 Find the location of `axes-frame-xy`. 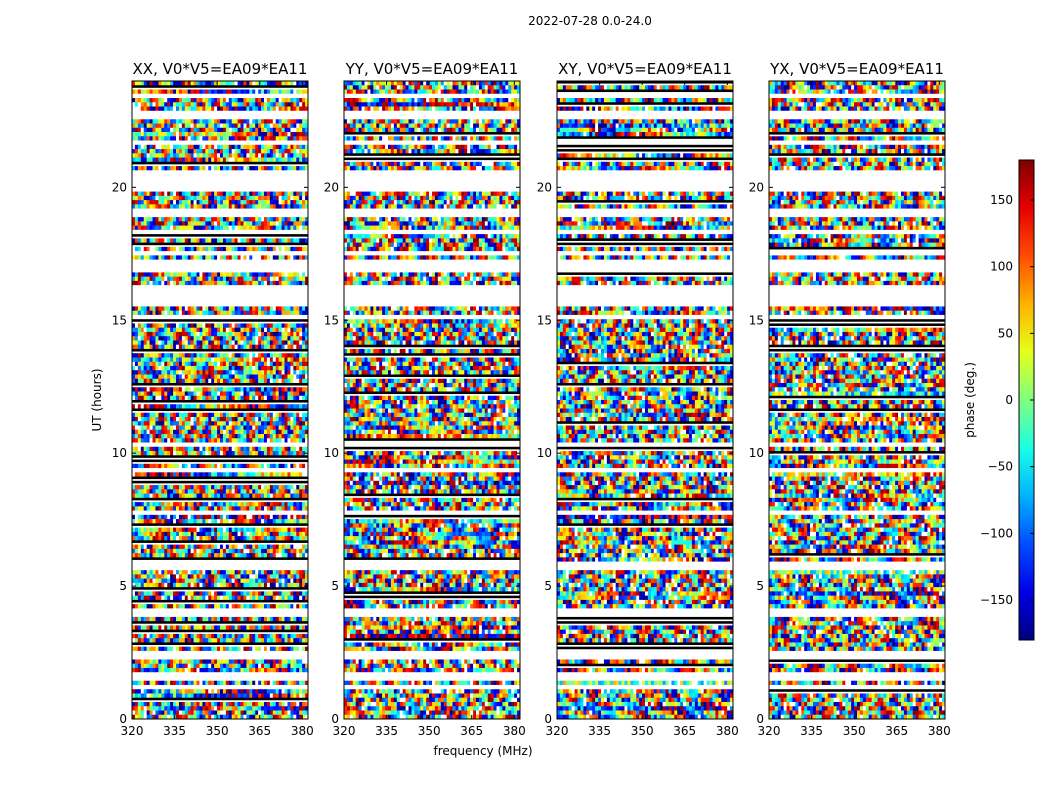

axes-frame-xy is located at coordinates (645, 400).